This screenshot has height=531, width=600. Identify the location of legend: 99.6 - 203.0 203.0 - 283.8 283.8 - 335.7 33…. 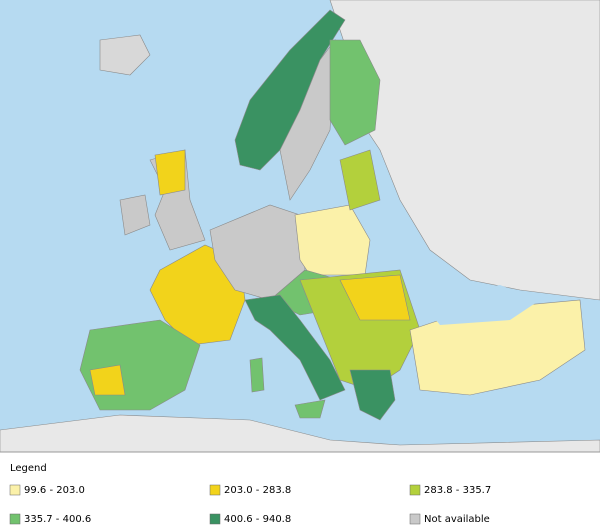
(250, 504).